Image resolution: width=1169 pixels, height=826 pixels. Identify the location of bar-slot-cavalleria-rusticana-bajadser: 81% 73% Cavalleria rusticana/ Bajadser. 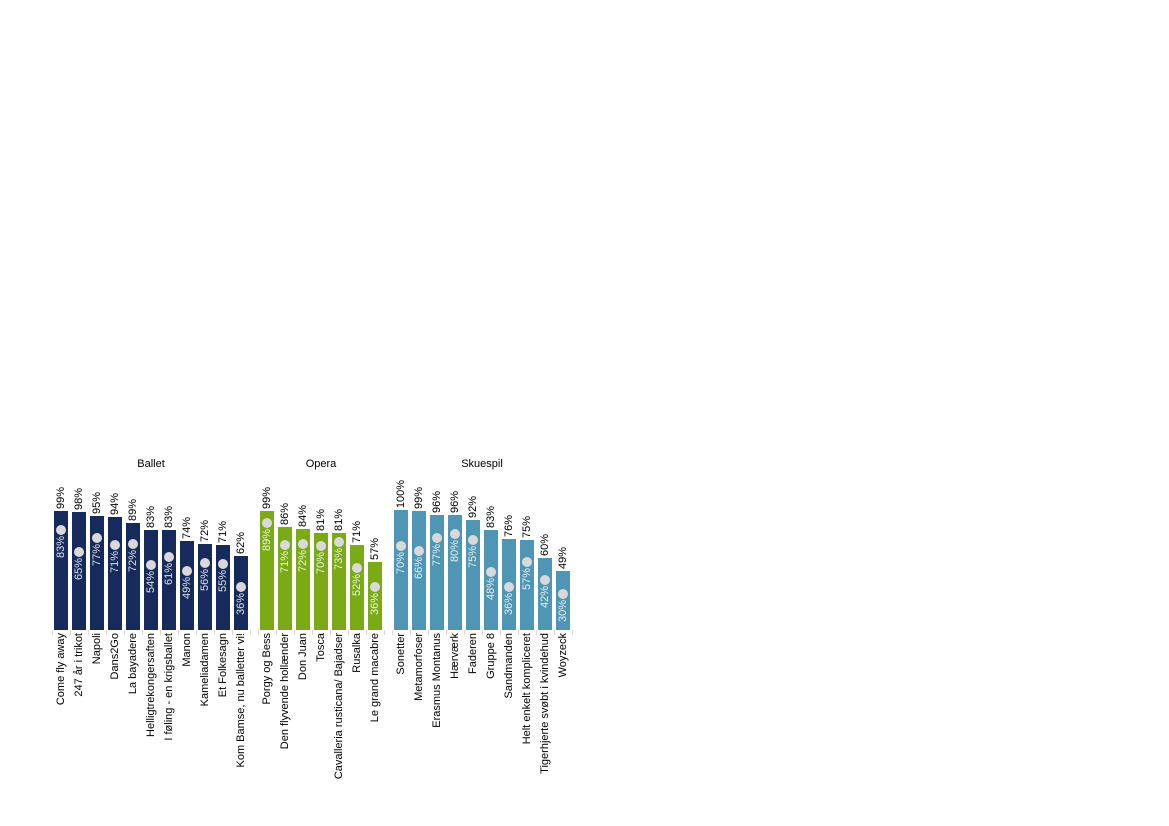
(339, 643).